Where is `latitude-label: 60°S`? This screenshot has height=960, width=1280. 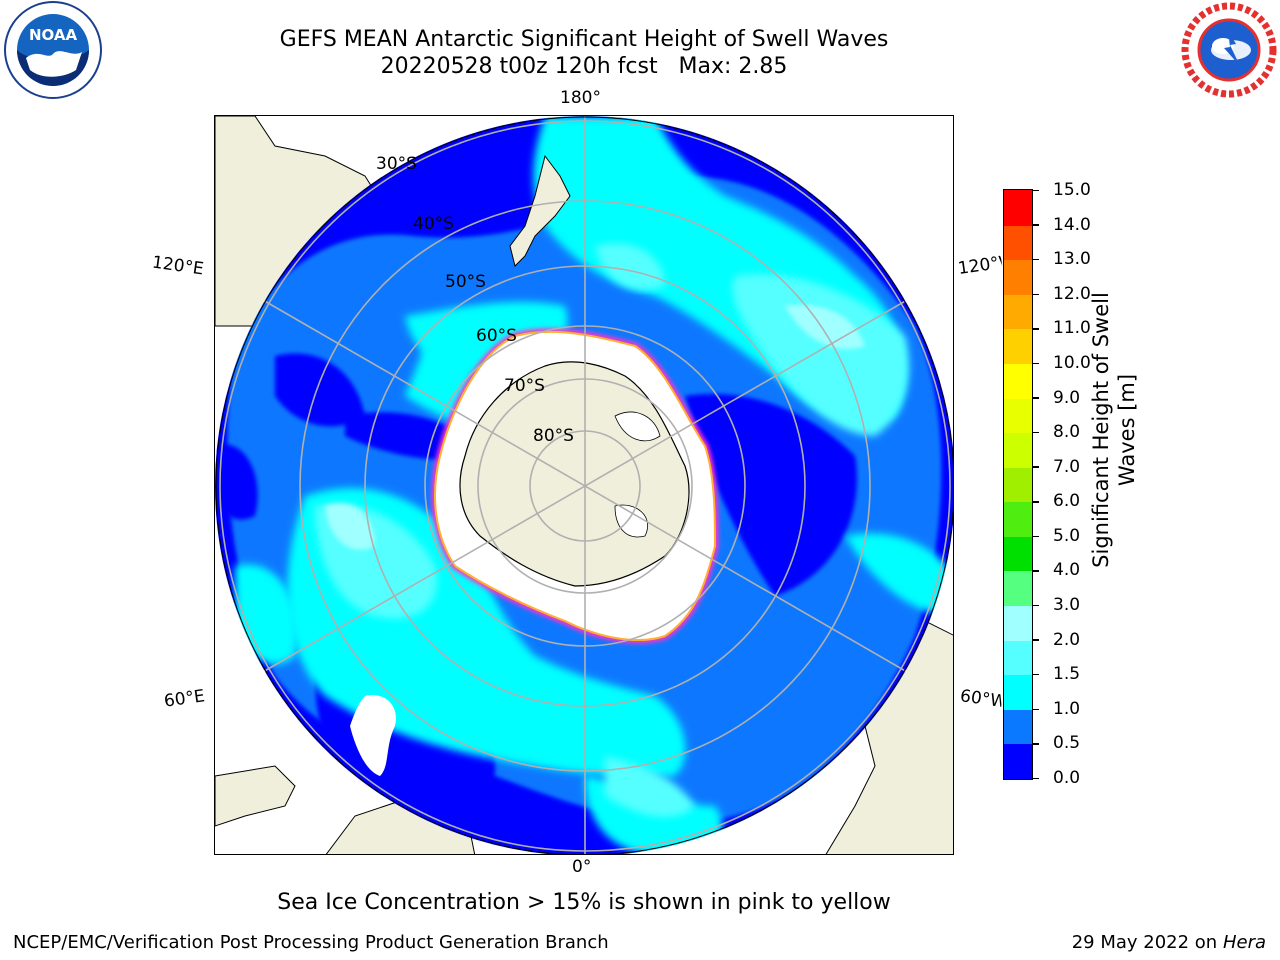
latitude-label: 60°S is located at coordinates (496, 336).